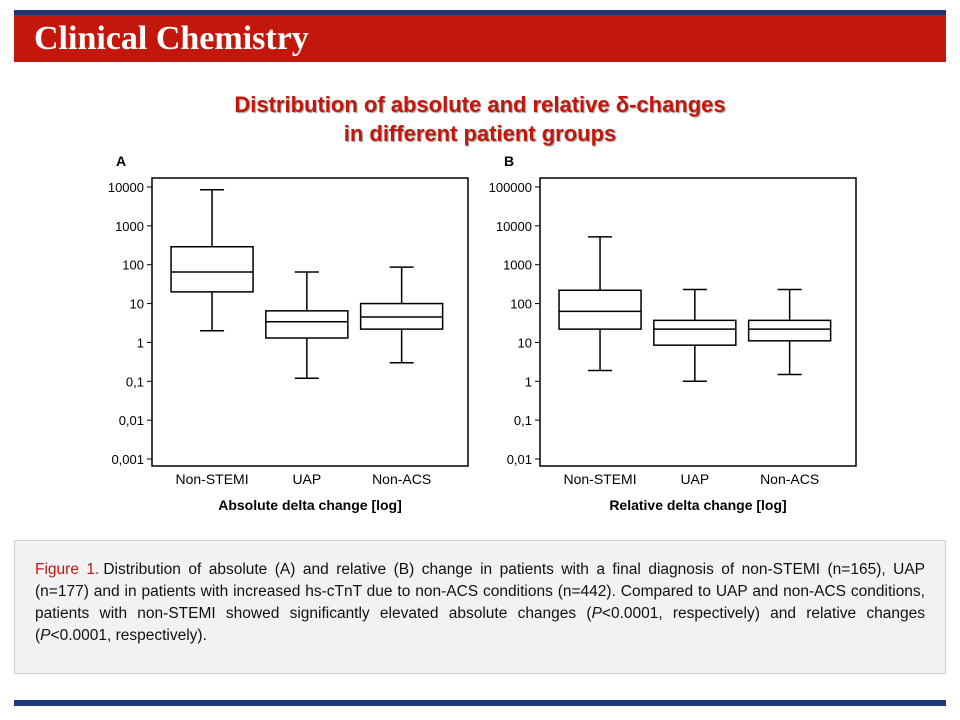  Describe the element at coordinates (480, 38) in the screenshot. I see `header-band: Clinical Chemistry` at that location.